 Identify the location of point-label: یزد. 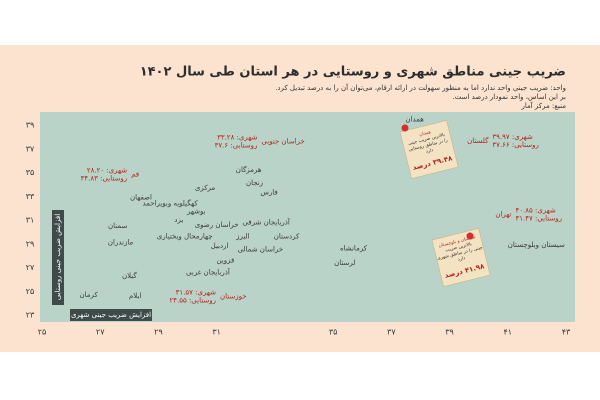
(178, 220).